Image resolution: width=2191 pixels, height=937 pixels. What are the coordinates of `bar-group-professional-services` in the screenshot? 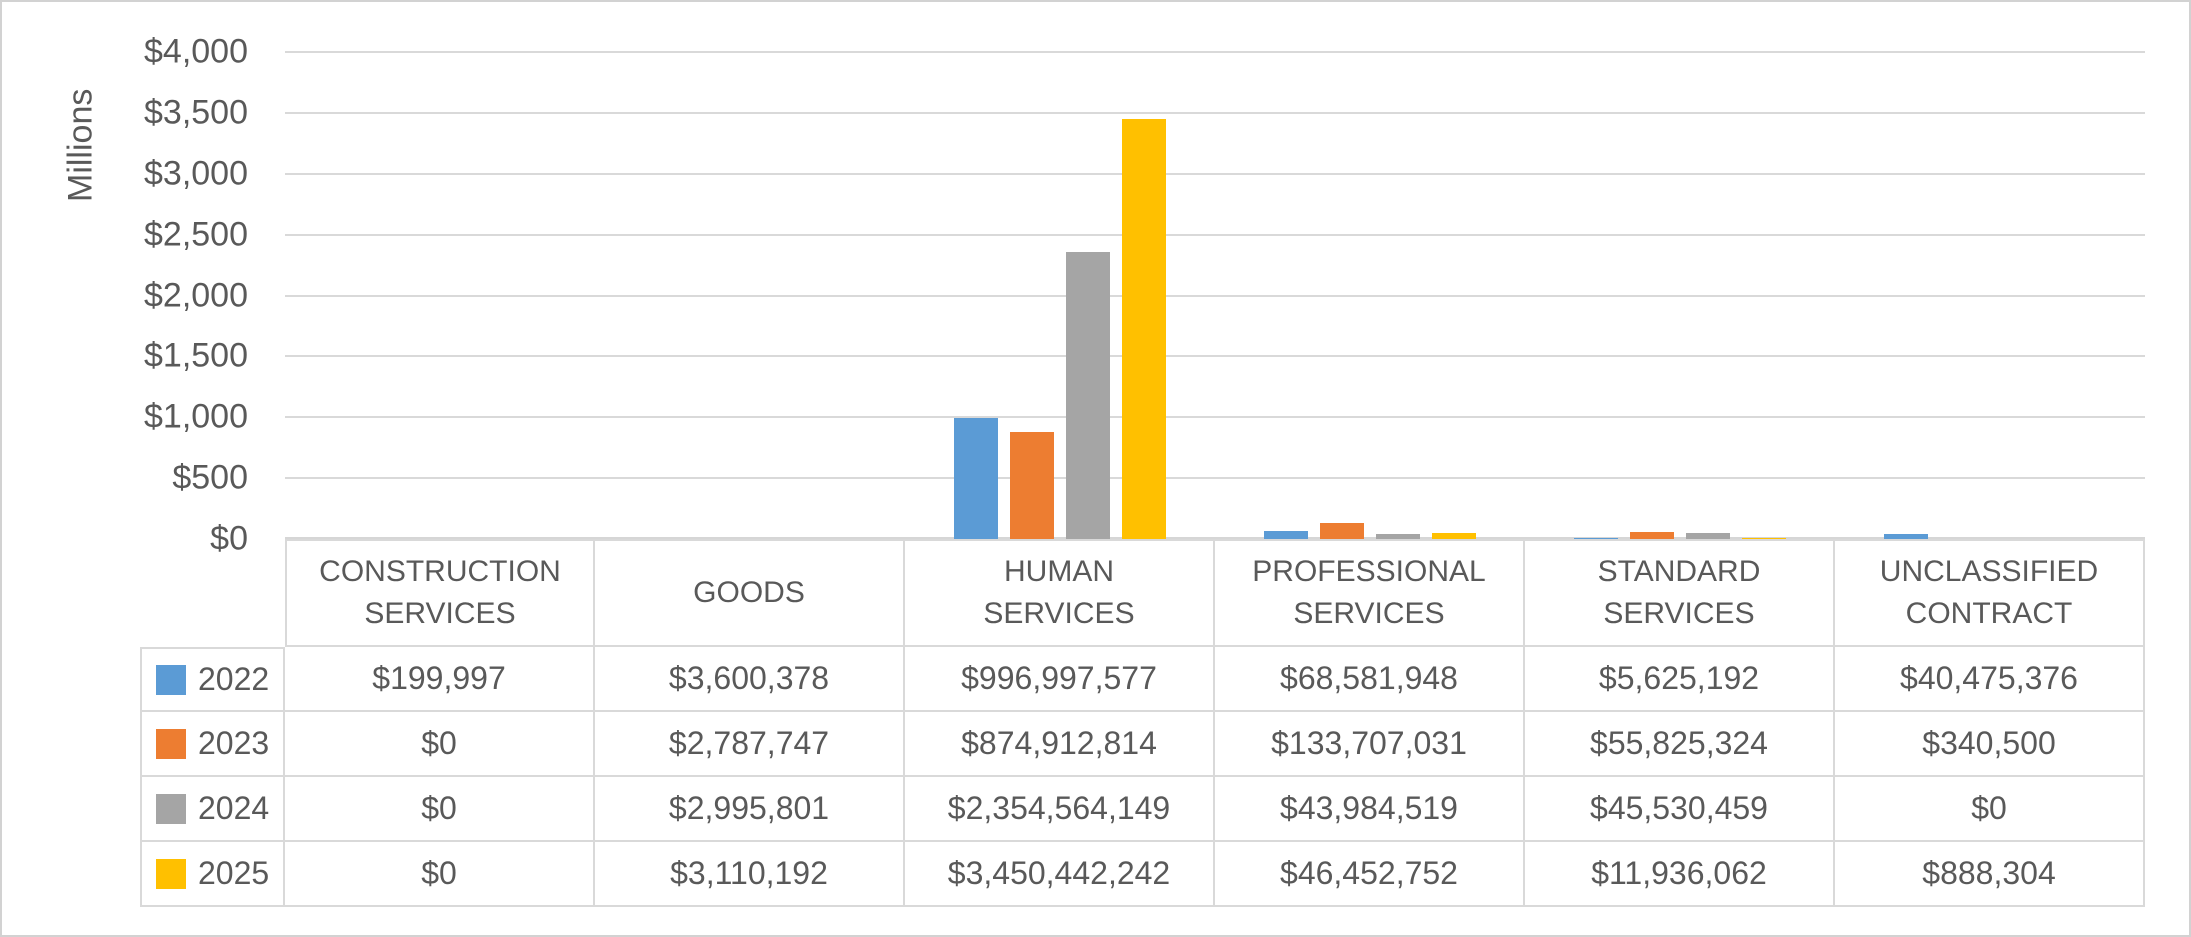 It's located at (1370, 295).